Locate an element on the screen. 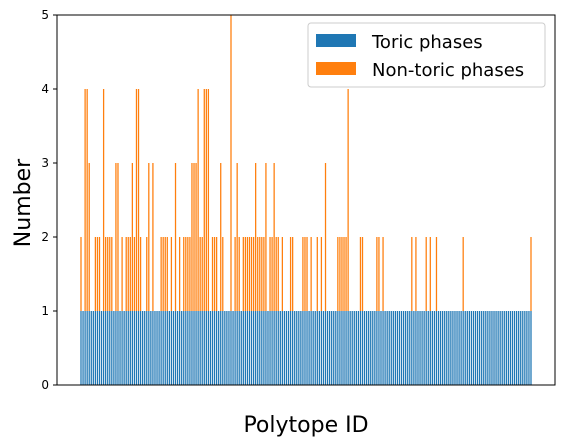  legend-swatch-non-toric is located at coordinates (336, 68).